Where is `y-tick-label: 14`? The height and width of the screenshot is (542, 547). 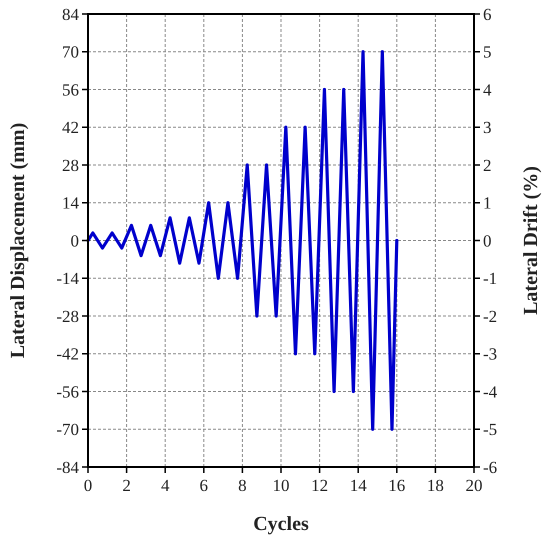
y-tick-label: 14 is located at coordinates (71, 203).